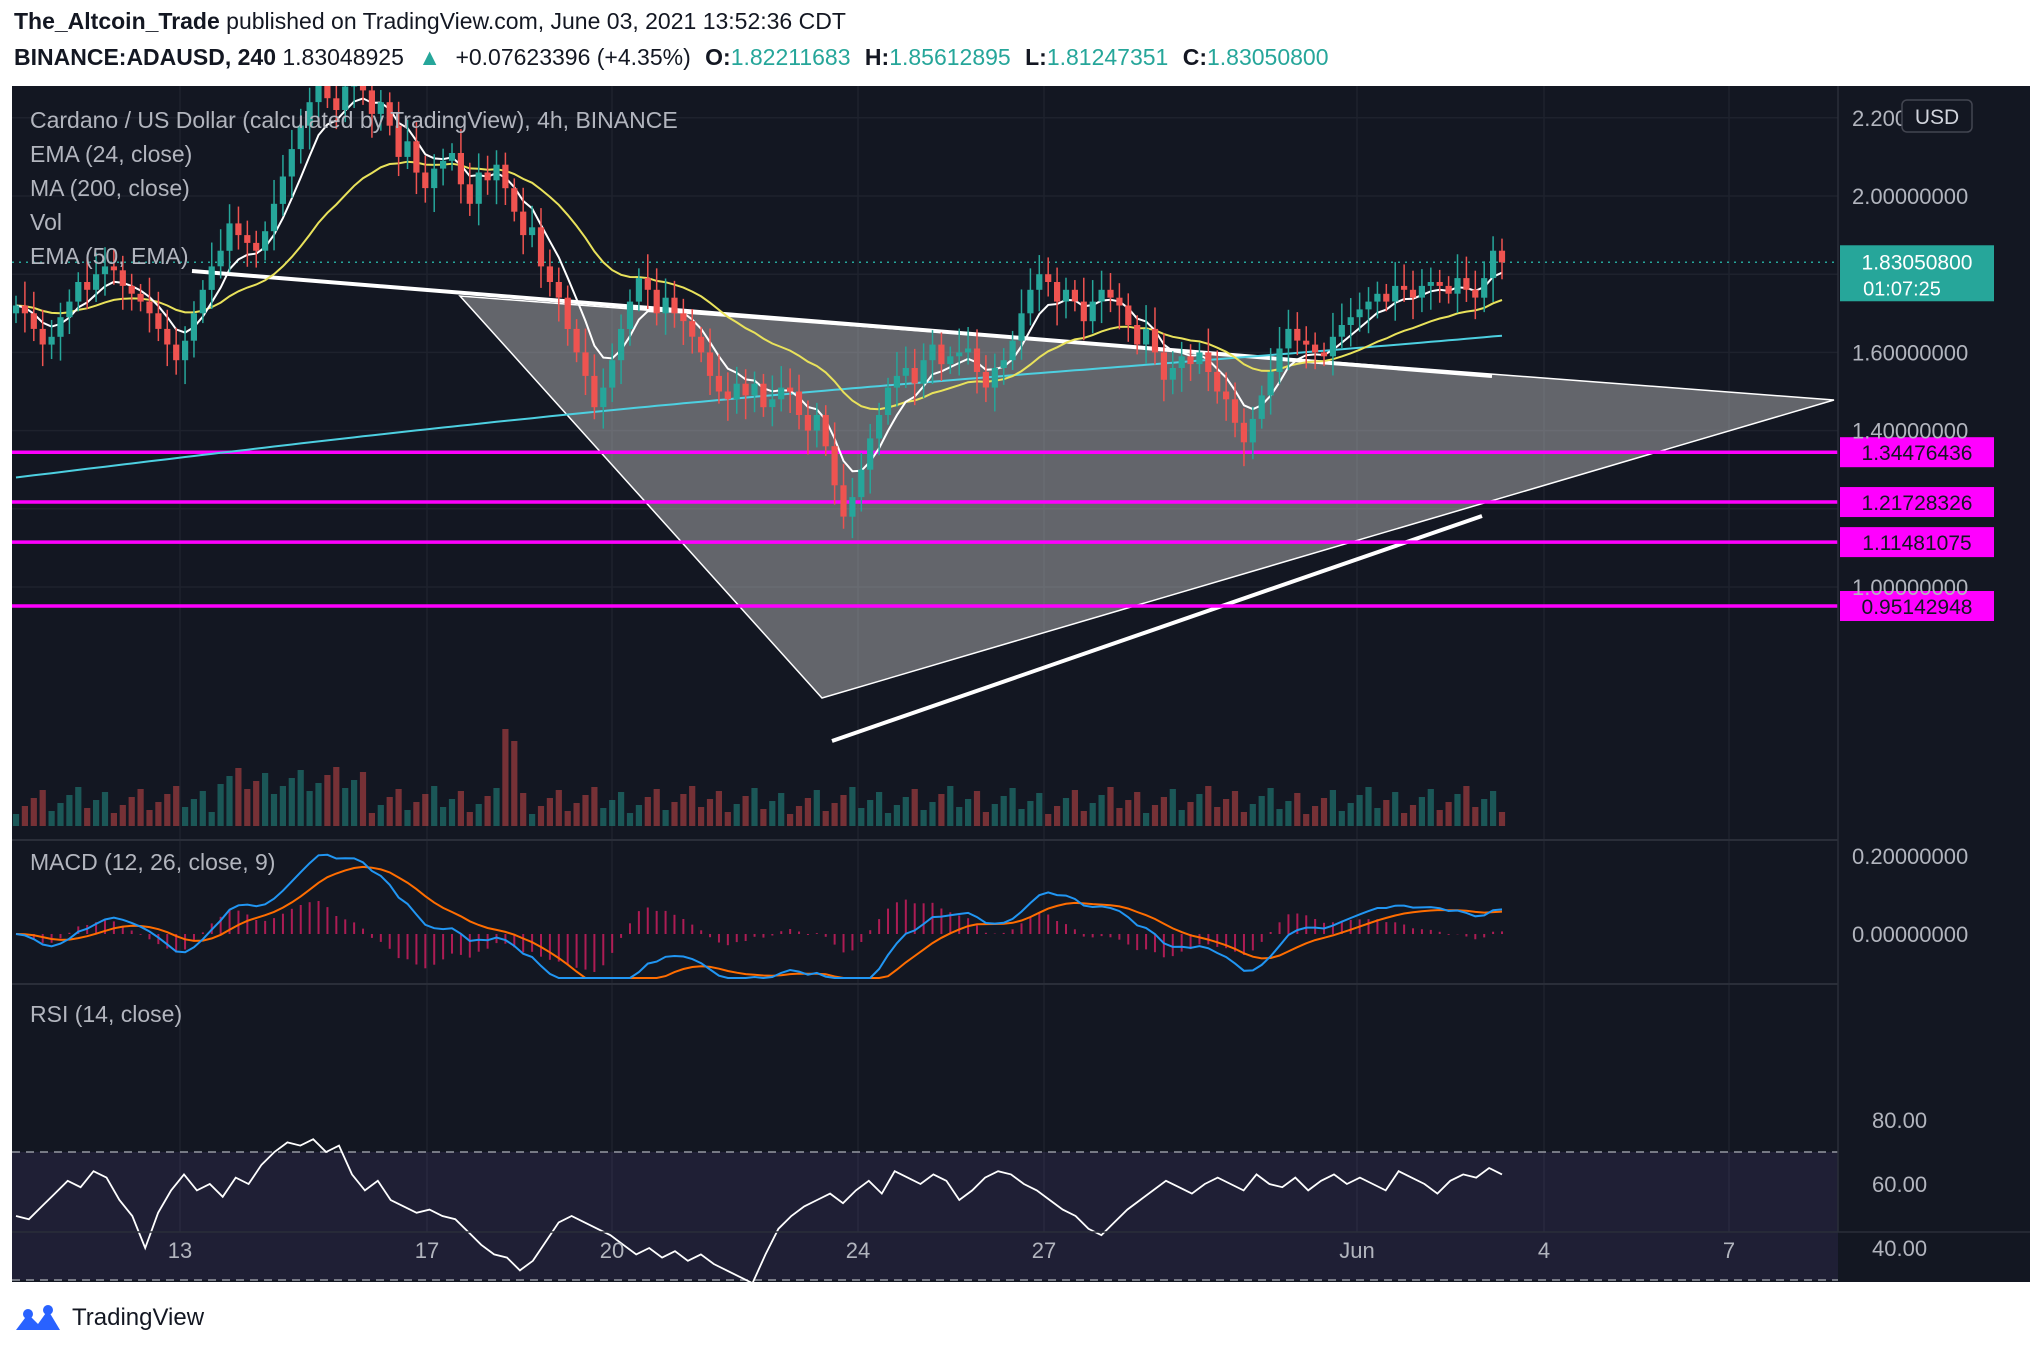  I want to click on change-arrow-icon: ▲, so click(430, 57).